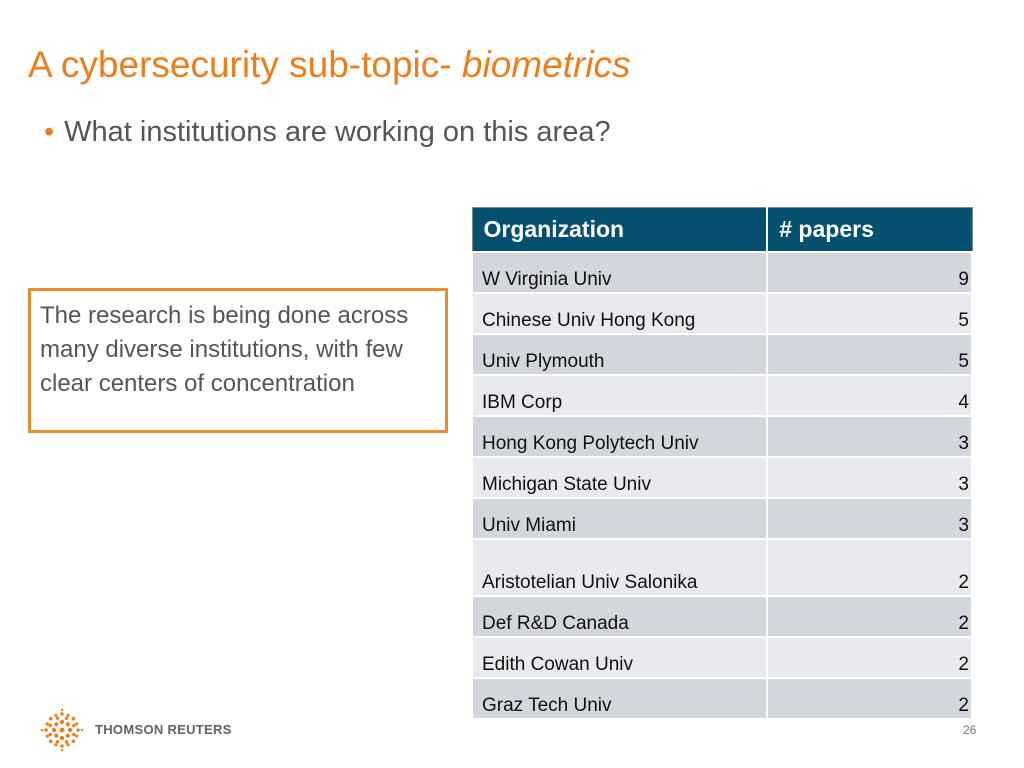 This screenshot has width=1024, height=768. I want to click on organization-cell: Univ Plymouth, so click(619, 354).